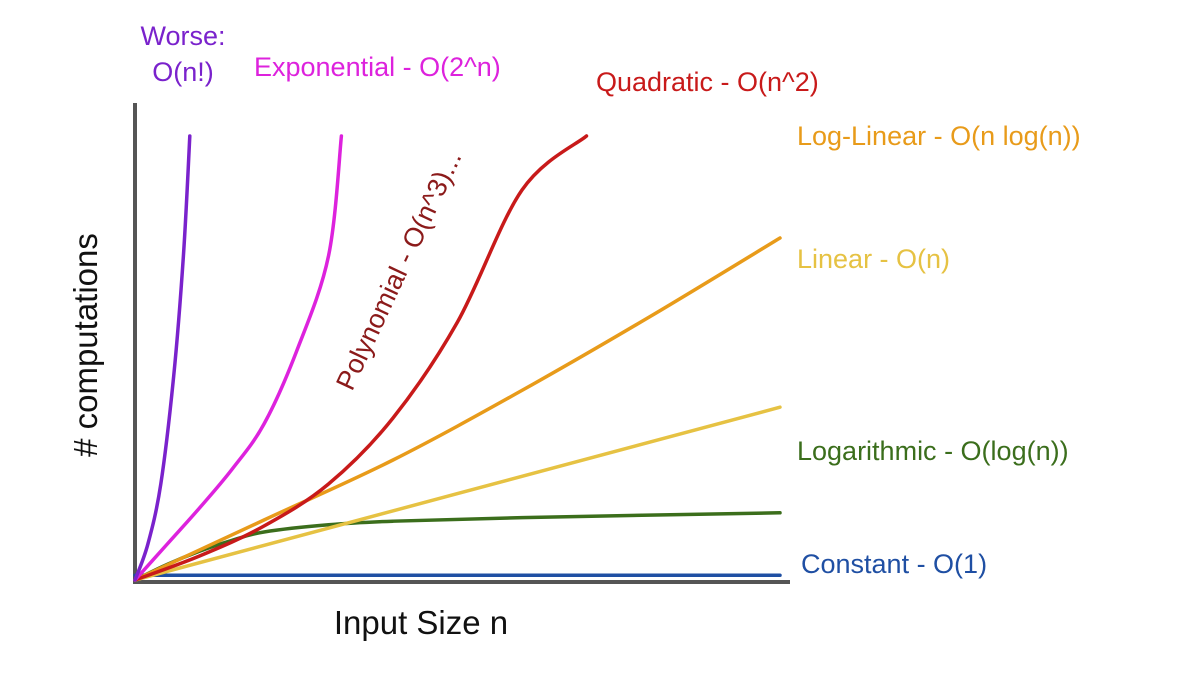  What do you see at coordinates (377, 67) in the screenshot?
I see `label-exponential: Exponential - O(2^n)` at bounding box center [377, 67].